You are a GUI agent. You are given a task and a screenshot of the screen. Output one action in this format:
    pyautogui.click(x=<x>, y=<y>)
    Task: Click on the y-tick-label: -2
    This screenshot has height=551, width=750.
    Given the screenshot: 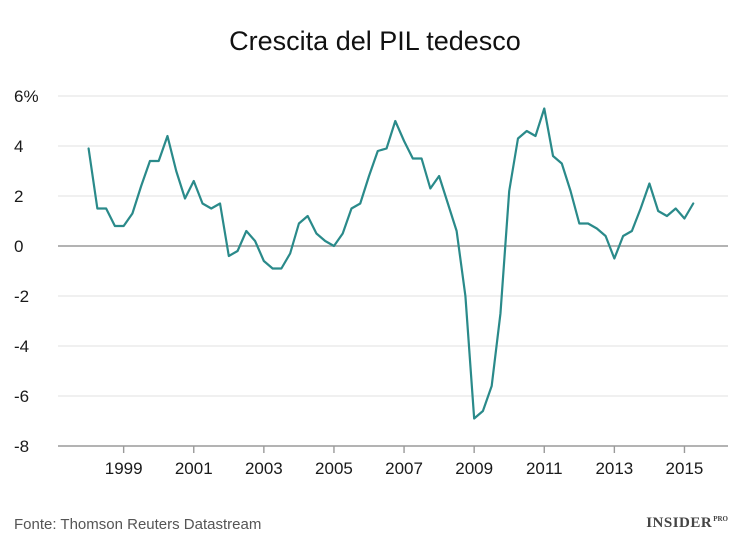 What is the action you would take?
    pyautogui.click(x=21, y=296)
    